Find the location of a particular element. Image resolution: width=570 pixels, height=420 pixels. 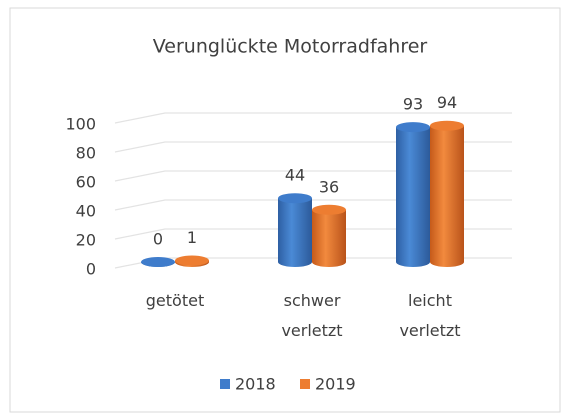

legend-label: 2018 is located at coordinates (255, 384).